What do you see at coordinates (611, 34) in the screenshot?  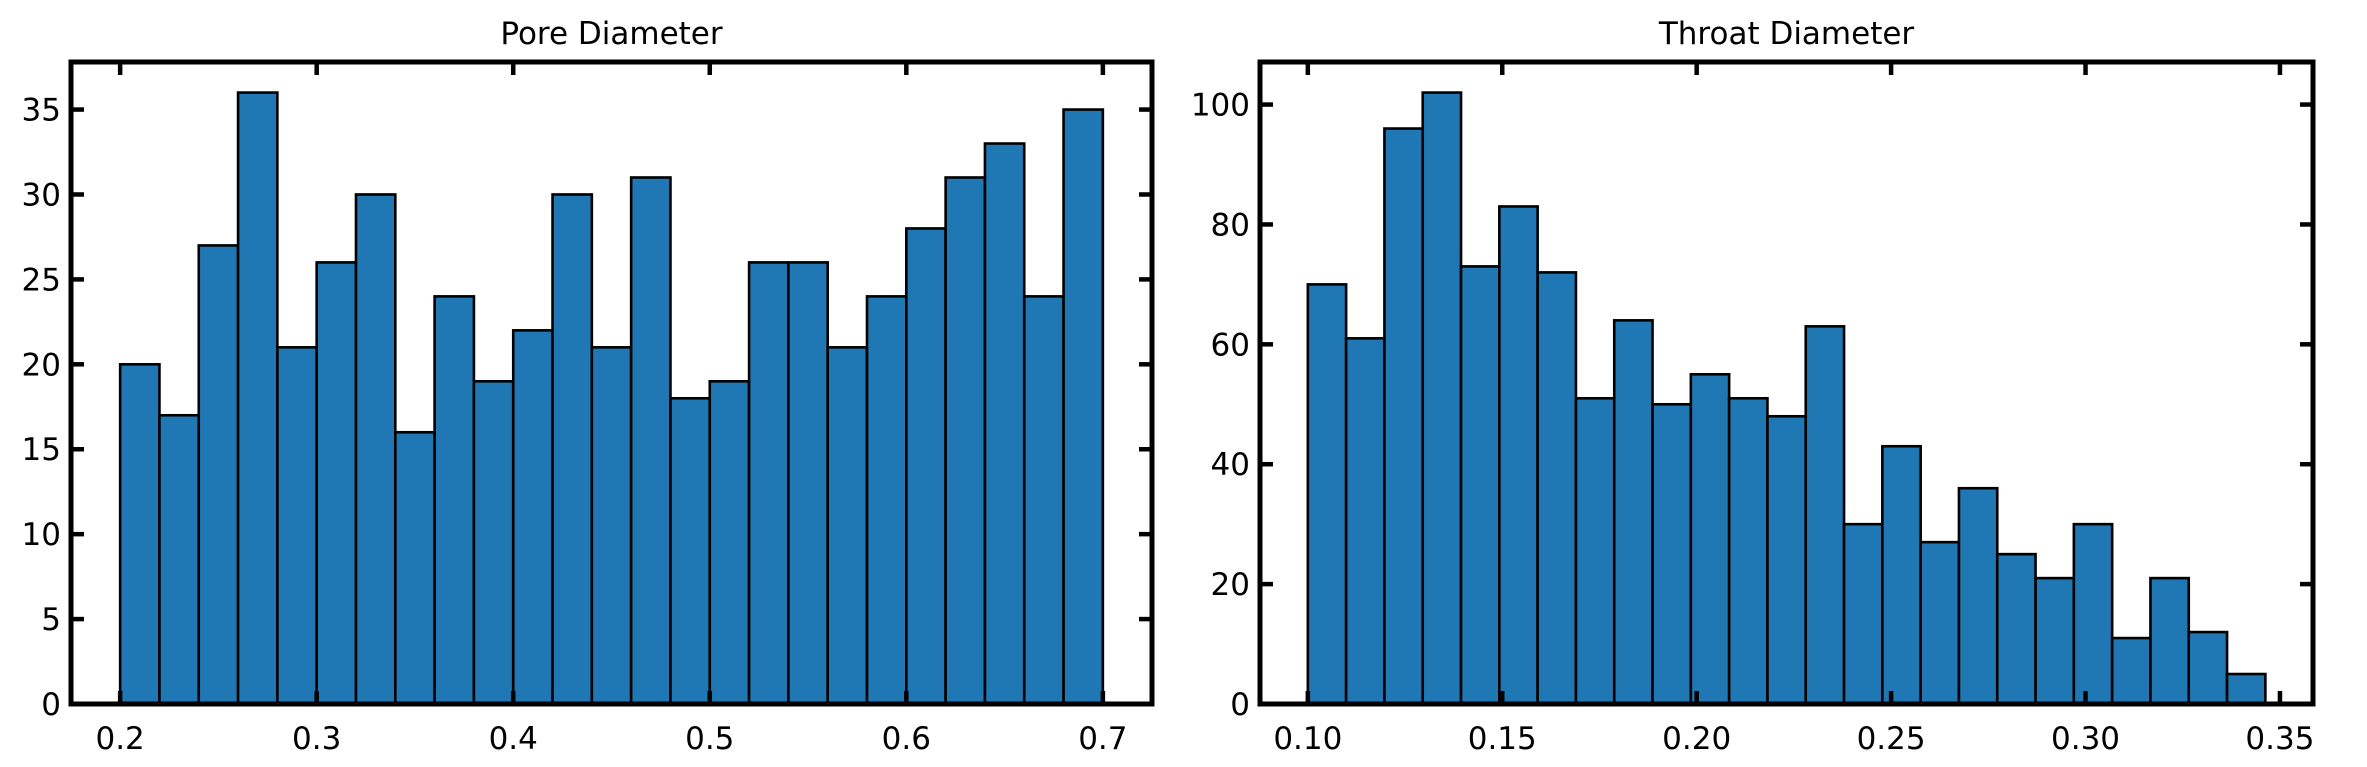 I see `chart-title: Pore Diameter` at bounding box center [611, 34].